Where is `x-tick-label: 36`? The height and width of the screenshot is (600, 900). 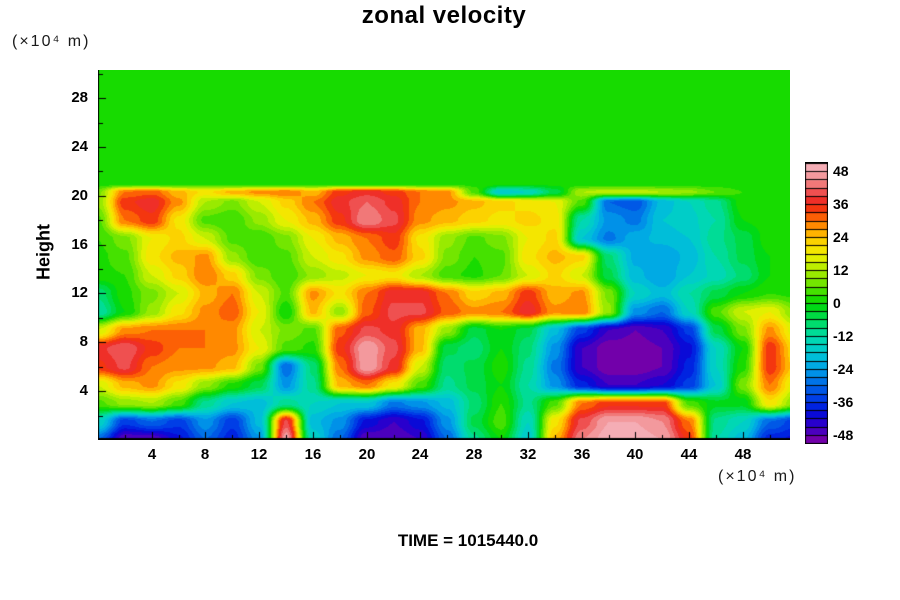
x-tick-label: 36 is located at coordinates (582, 454).